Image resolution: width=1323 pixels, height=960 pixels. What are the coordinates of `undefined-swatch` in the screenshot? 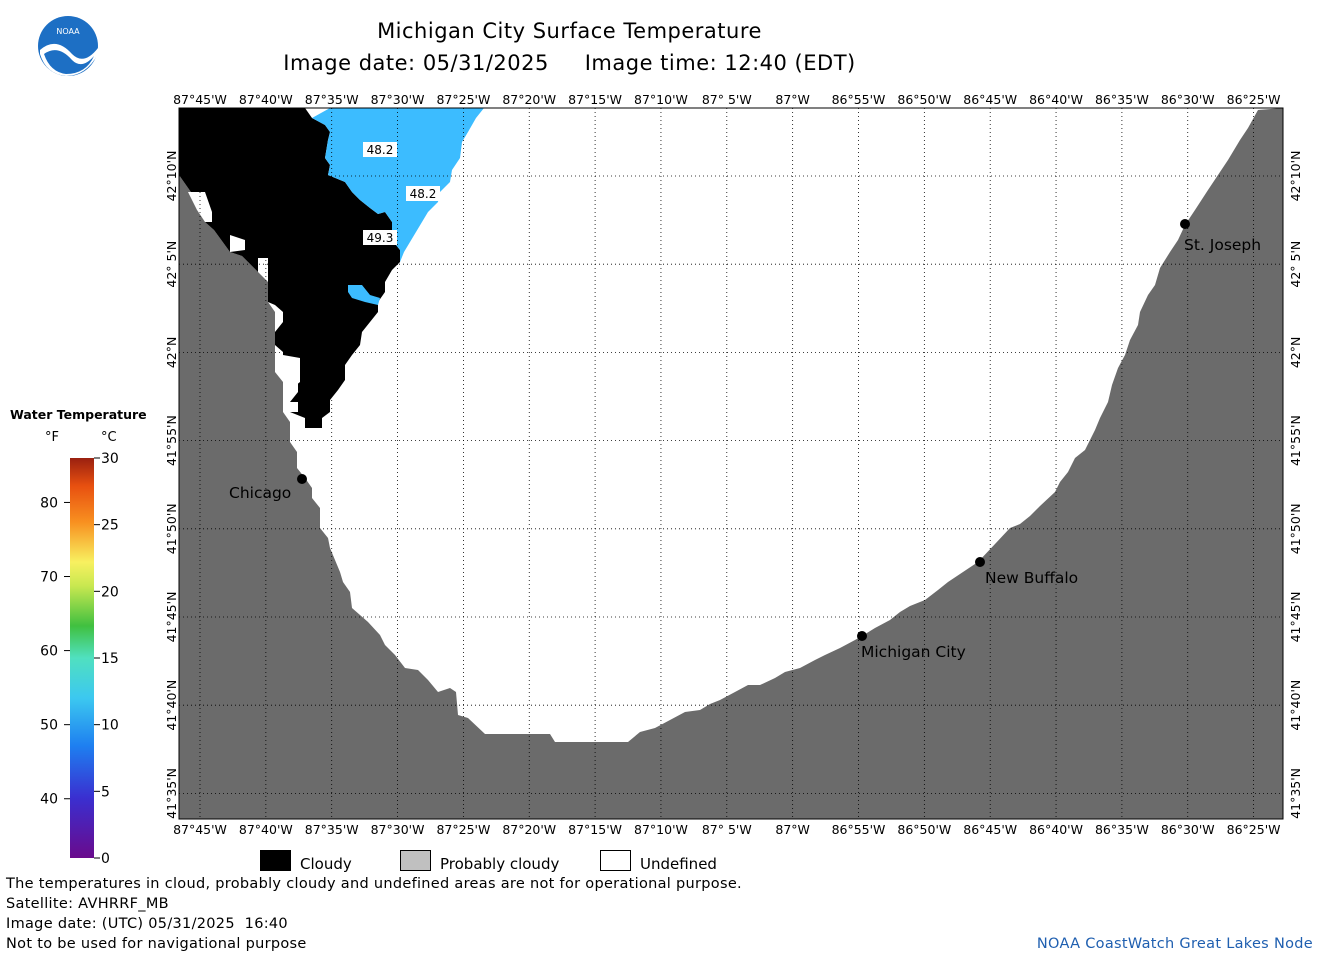 It's located at (615, 860).